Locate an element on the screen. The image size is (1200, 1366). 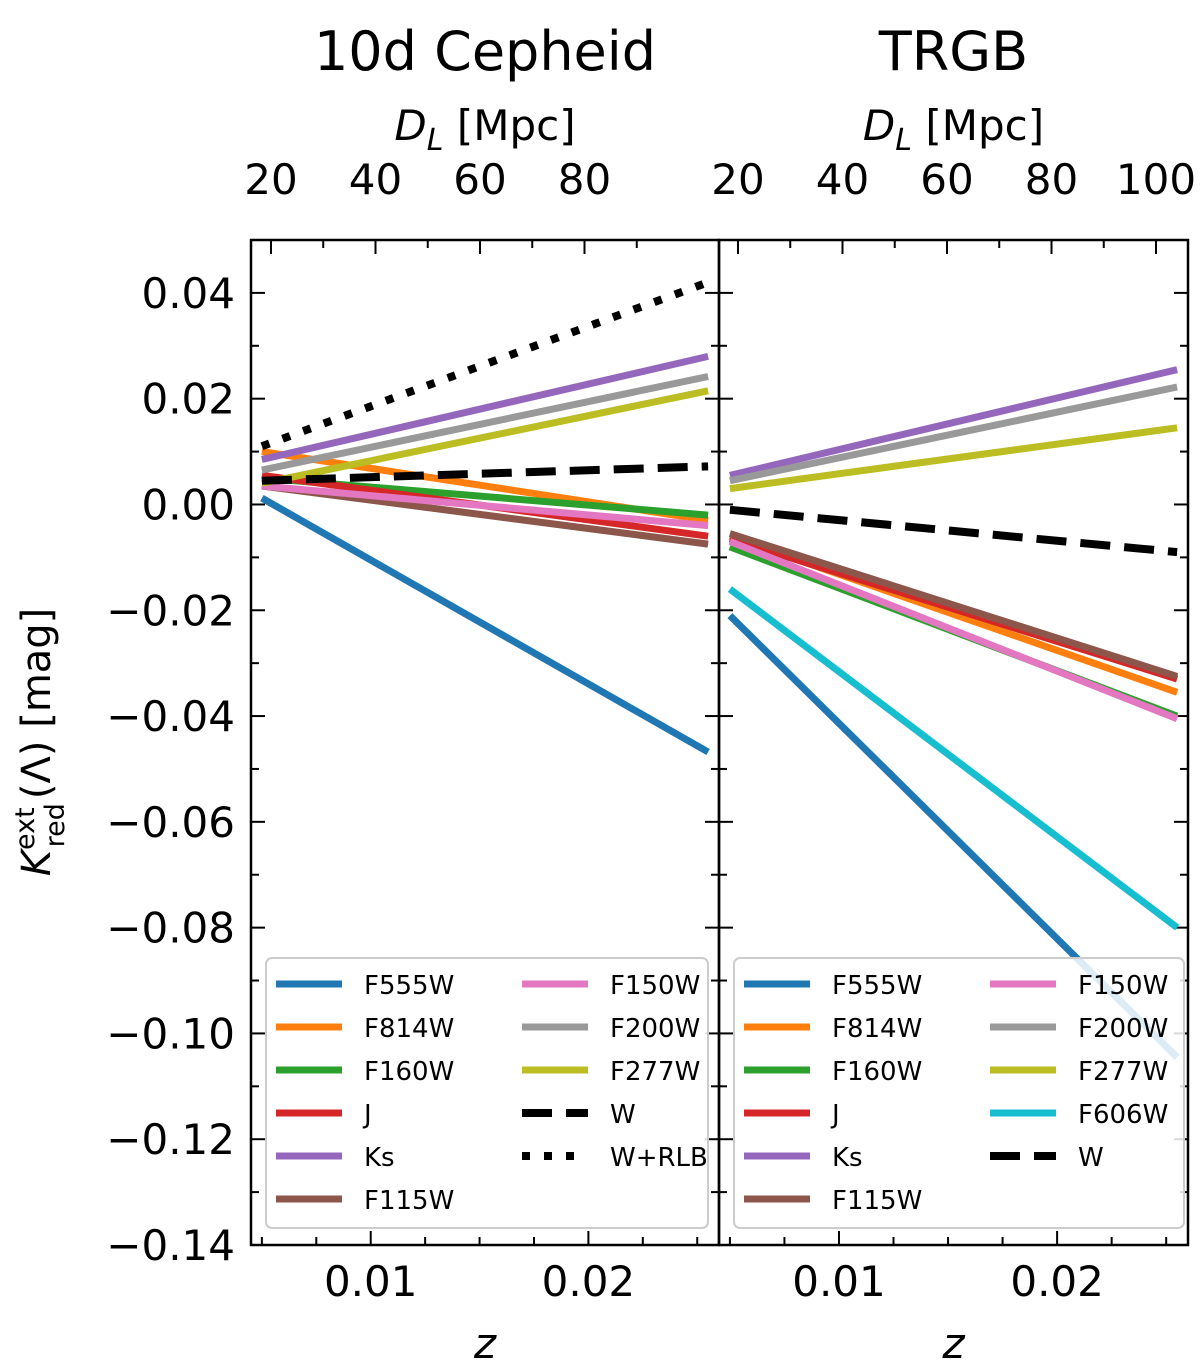
legend-label: W+RLB is located at coordinates (659, 1158).